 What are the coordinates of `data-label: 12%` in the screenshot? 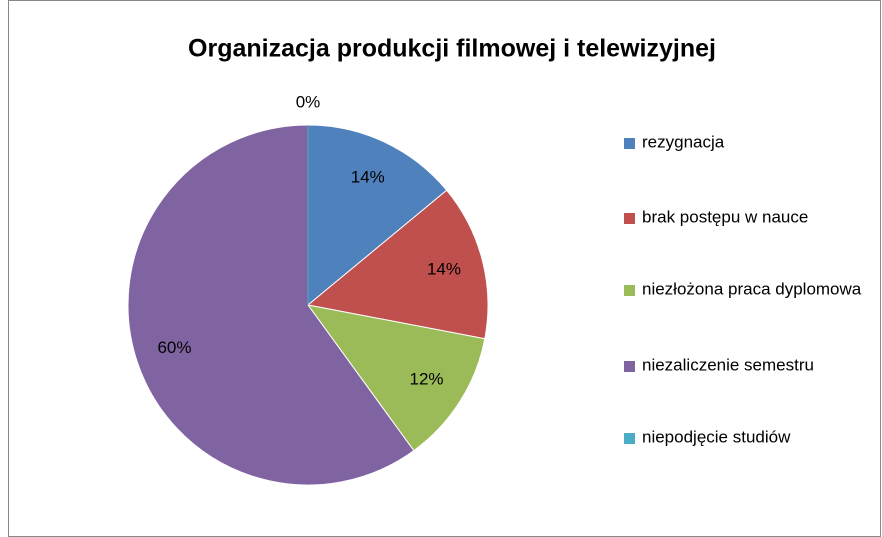 It's located at (427, 379).